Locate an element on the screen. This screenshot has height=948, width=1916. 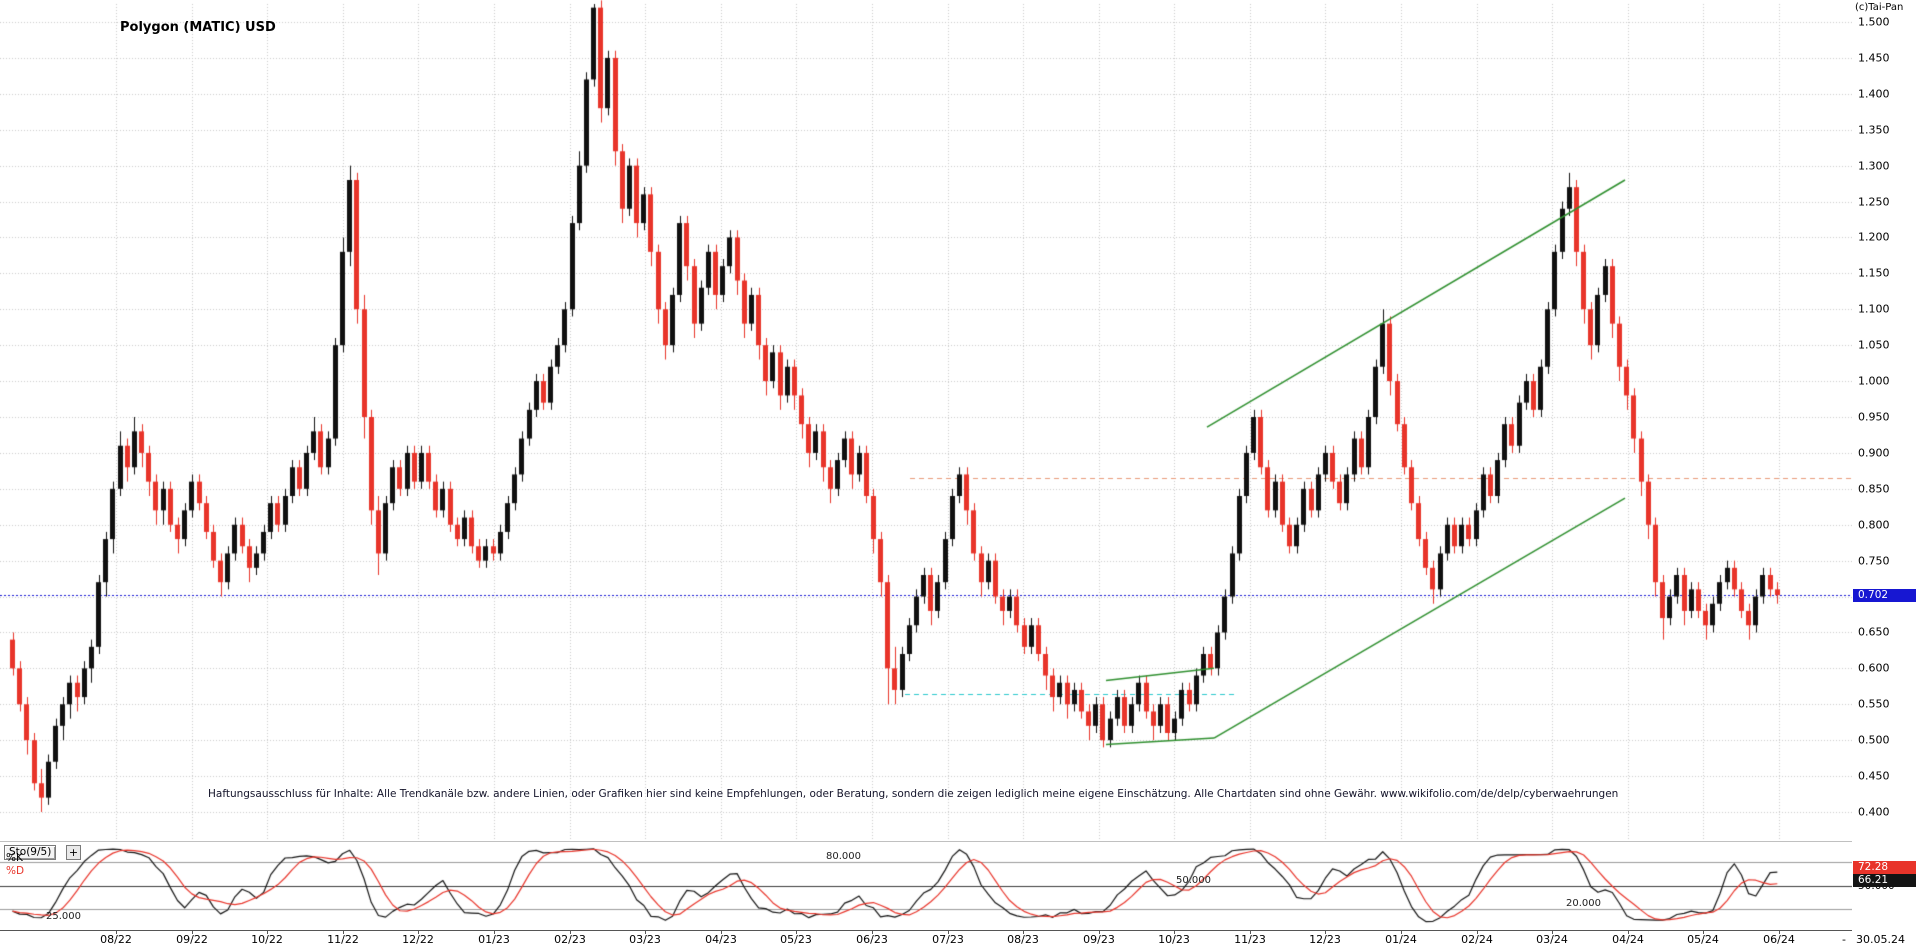
copyright-label: (c)Tai-Pan is located at coordinates (1879, 7).